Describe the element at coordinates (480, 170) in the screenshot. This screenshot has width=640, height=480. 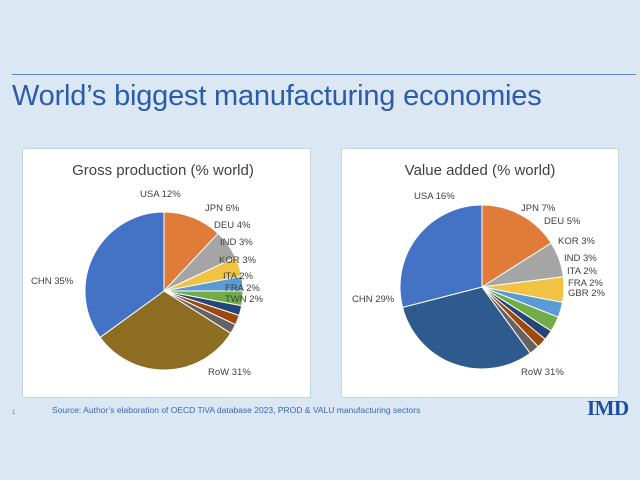
I see `chart-title: Value added (% world)` at that location.